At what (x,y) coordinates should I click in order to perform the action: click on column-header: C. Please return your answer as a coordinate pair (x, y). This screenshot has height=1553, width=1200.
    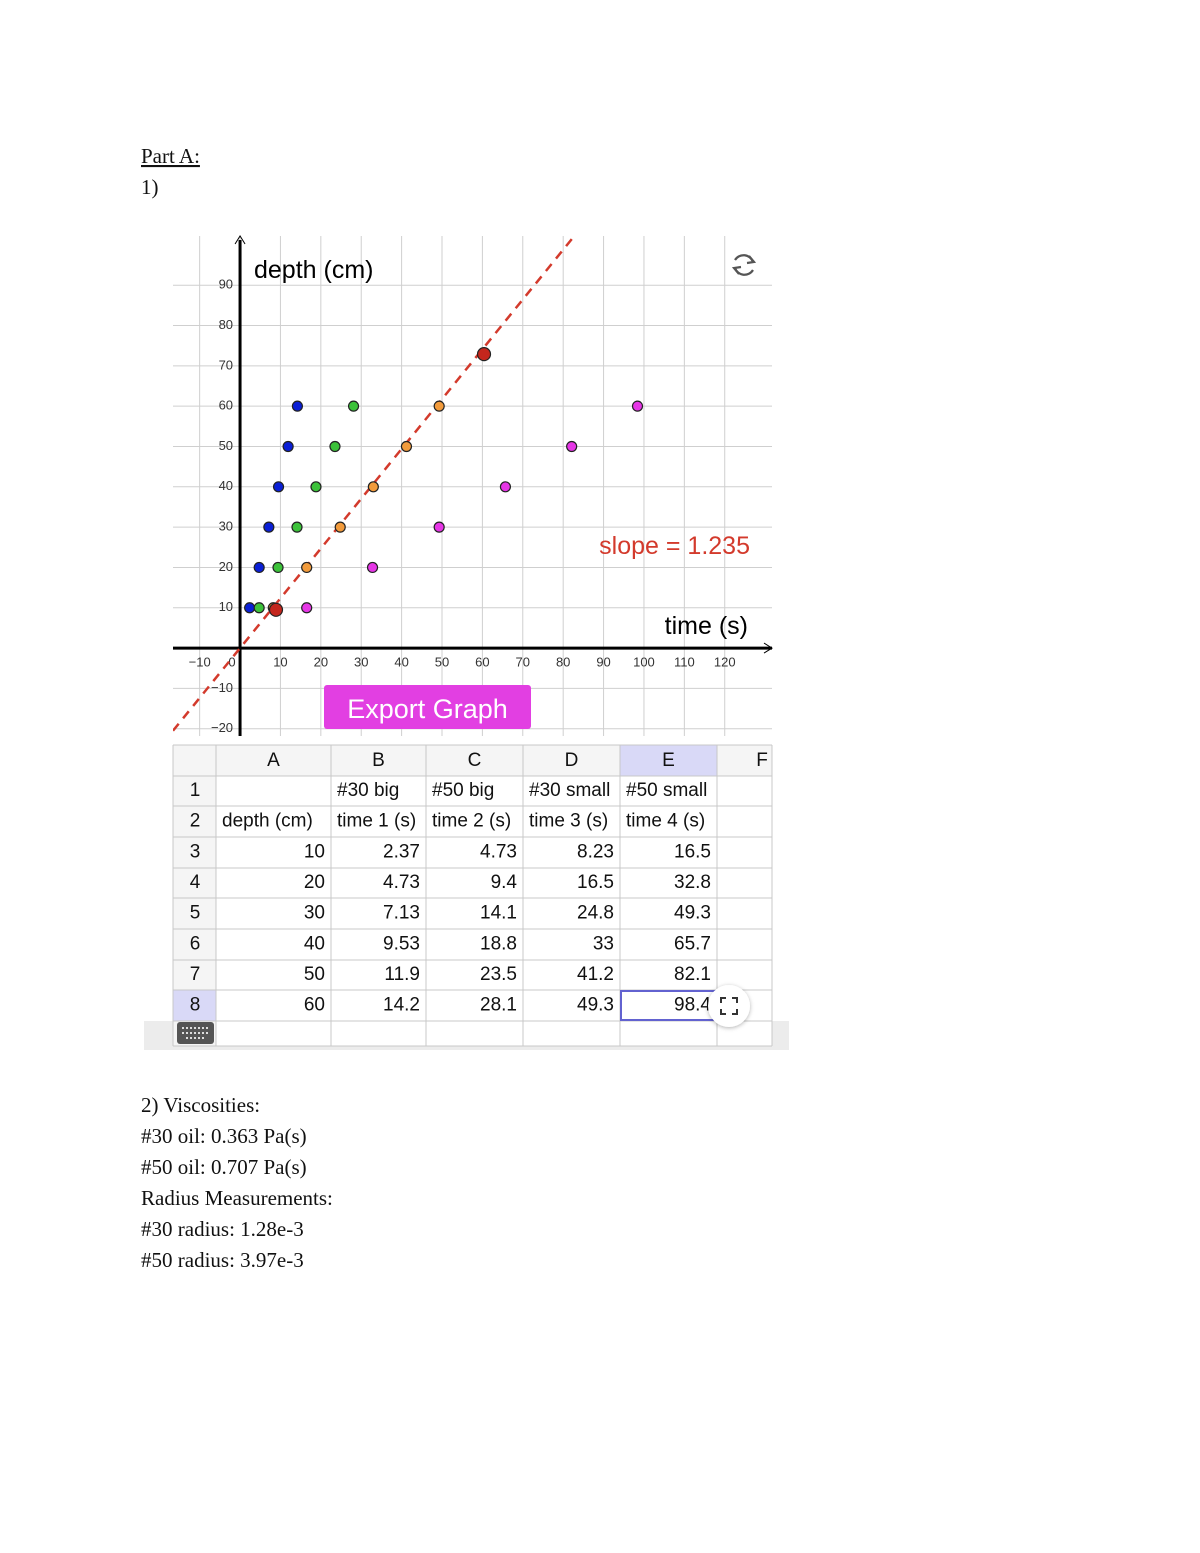
    Looking at the image, I should click on (475, 760).